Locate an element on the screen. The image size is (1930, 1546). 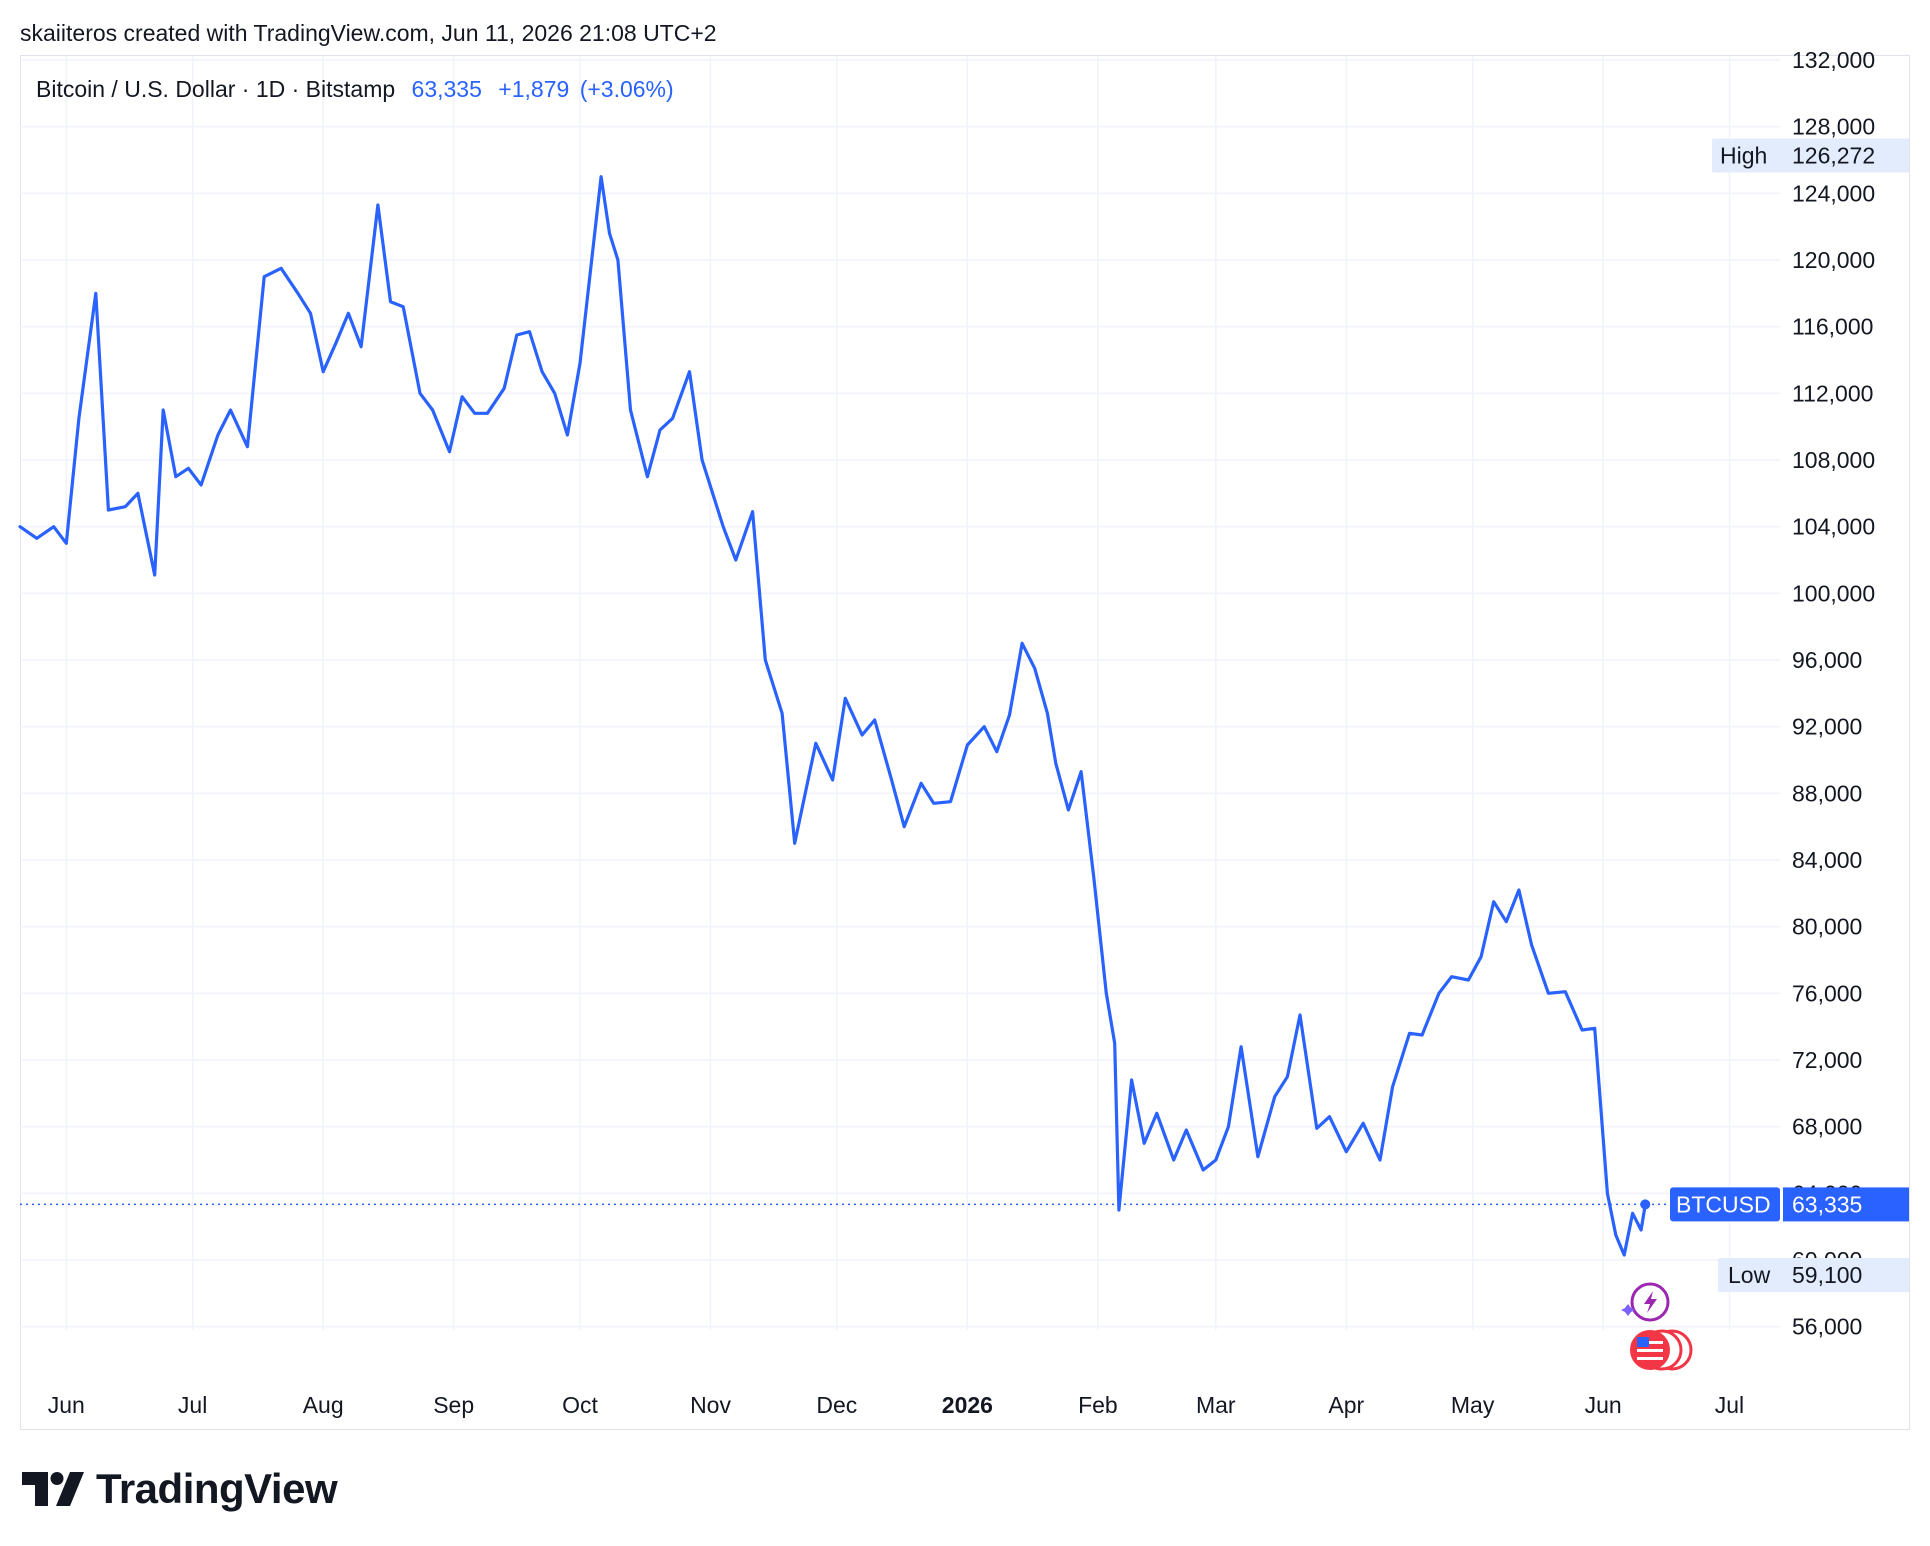
price-tick-label: 68,000 is located at coordinates (1827, 1127).